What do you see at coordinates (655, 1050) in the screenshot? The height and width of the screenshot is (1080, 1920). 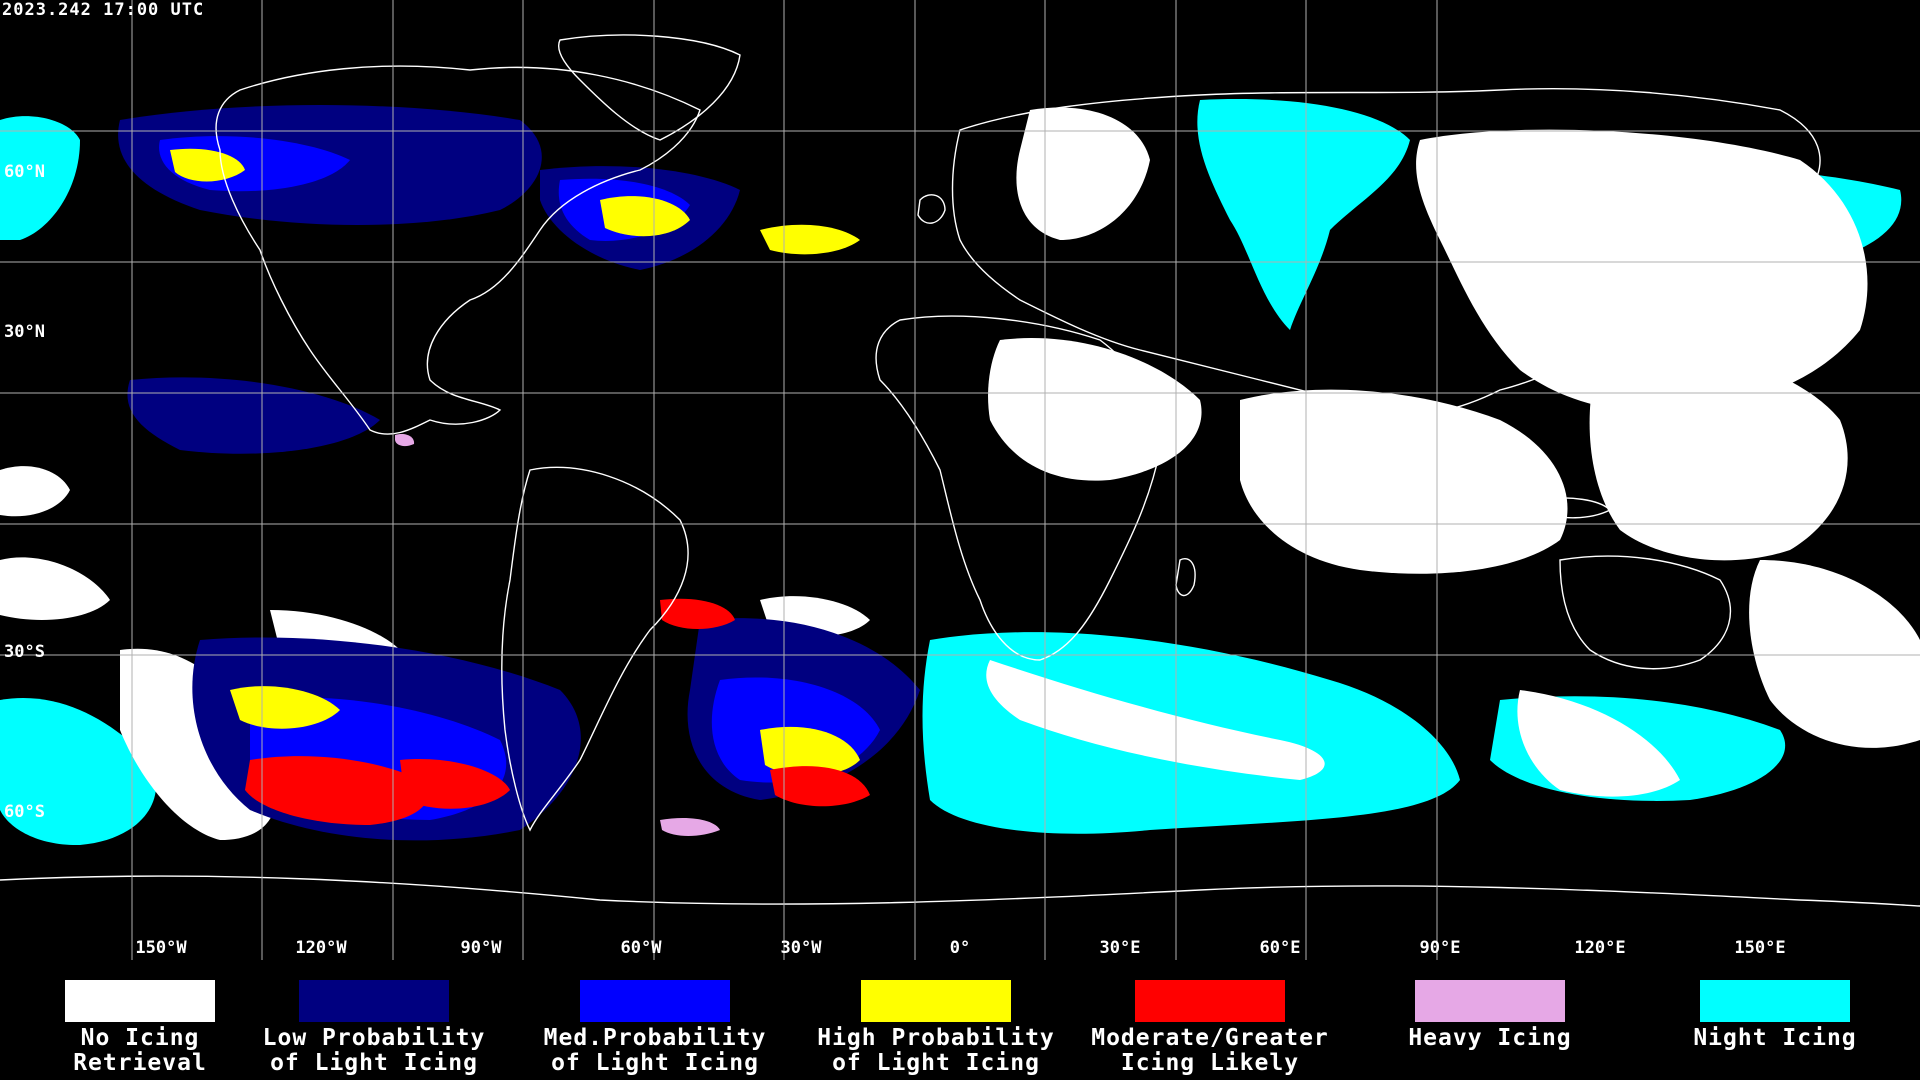 I see `legend-label: Med.Probability of Light Icing` at bounding box center [655, 1050].